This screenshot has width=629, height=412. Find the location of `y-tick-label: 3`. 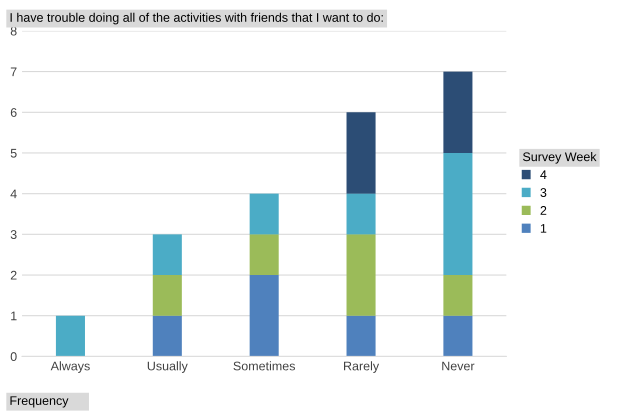

y-tick-label: 3 is located at coordinates (13, 234).